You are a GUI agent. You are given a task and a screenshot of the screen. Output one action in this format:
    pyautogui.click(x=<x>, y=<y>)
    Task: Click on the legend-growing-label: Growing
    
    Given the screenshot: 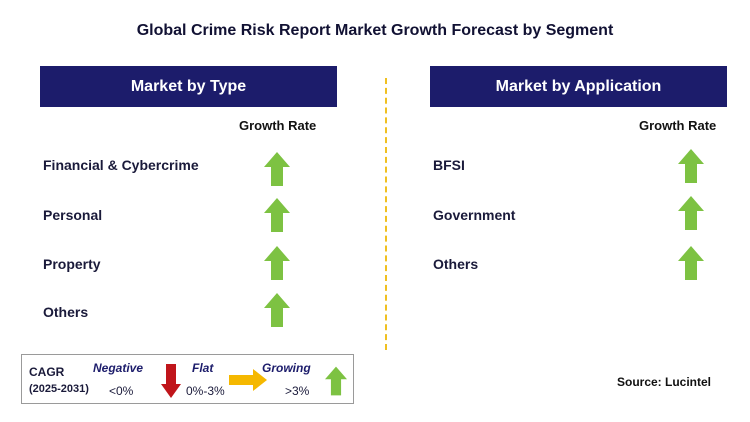 What is the action you would take?
    pyautogui.click(x=286, y=368)
    